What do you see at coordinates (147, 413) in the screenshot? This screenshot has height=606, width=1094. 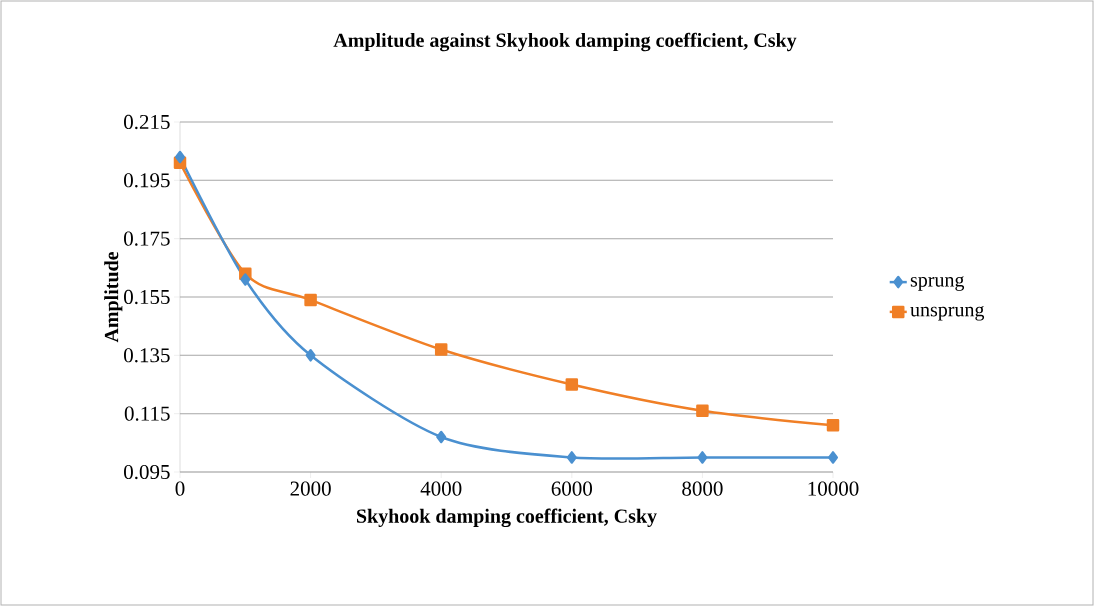 I see `y-tick-label: 0.115` at bounding box center [147, 413].